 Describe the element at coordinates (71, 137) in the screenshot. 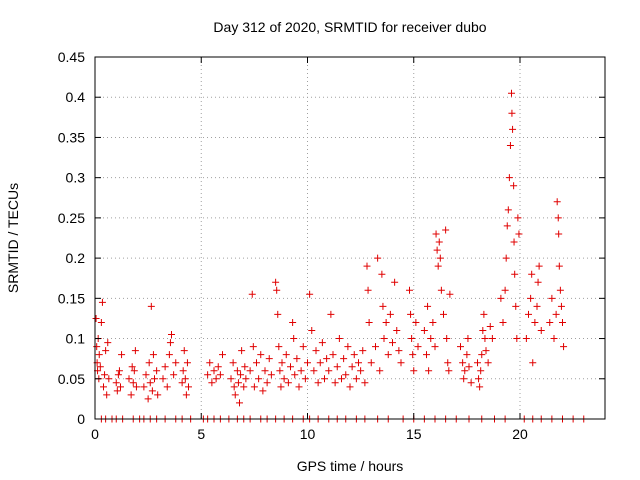

I see `y-tick-label: 0.35` at that location.